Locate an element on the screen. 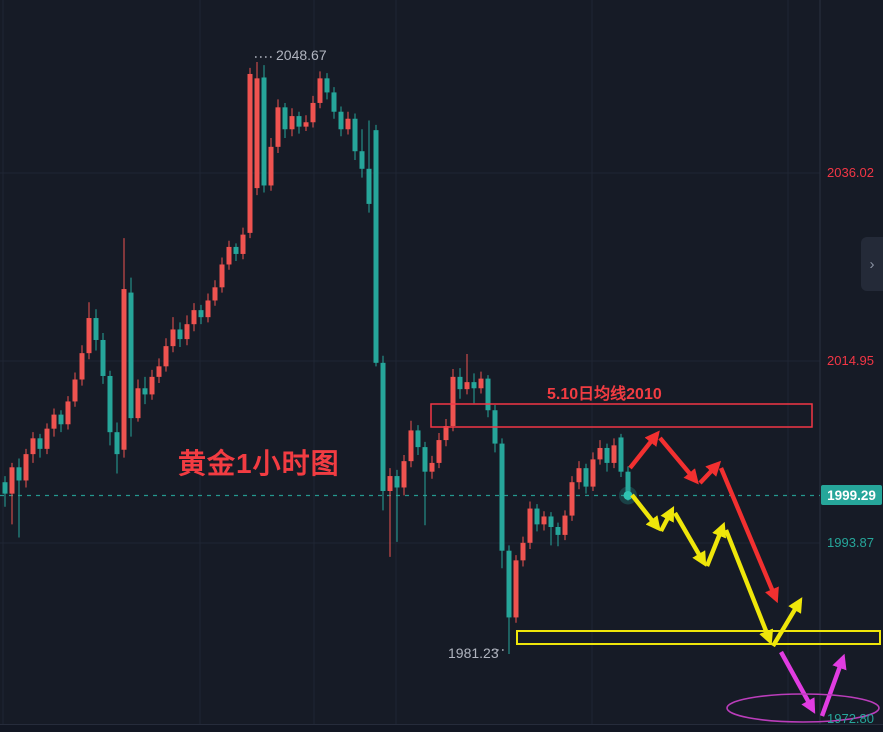 This screenshot has width=883, height=732. price-axis: 1999.29 2036.02 2014.95 1993.87 1972.80 is located at coordinates (852, 363).